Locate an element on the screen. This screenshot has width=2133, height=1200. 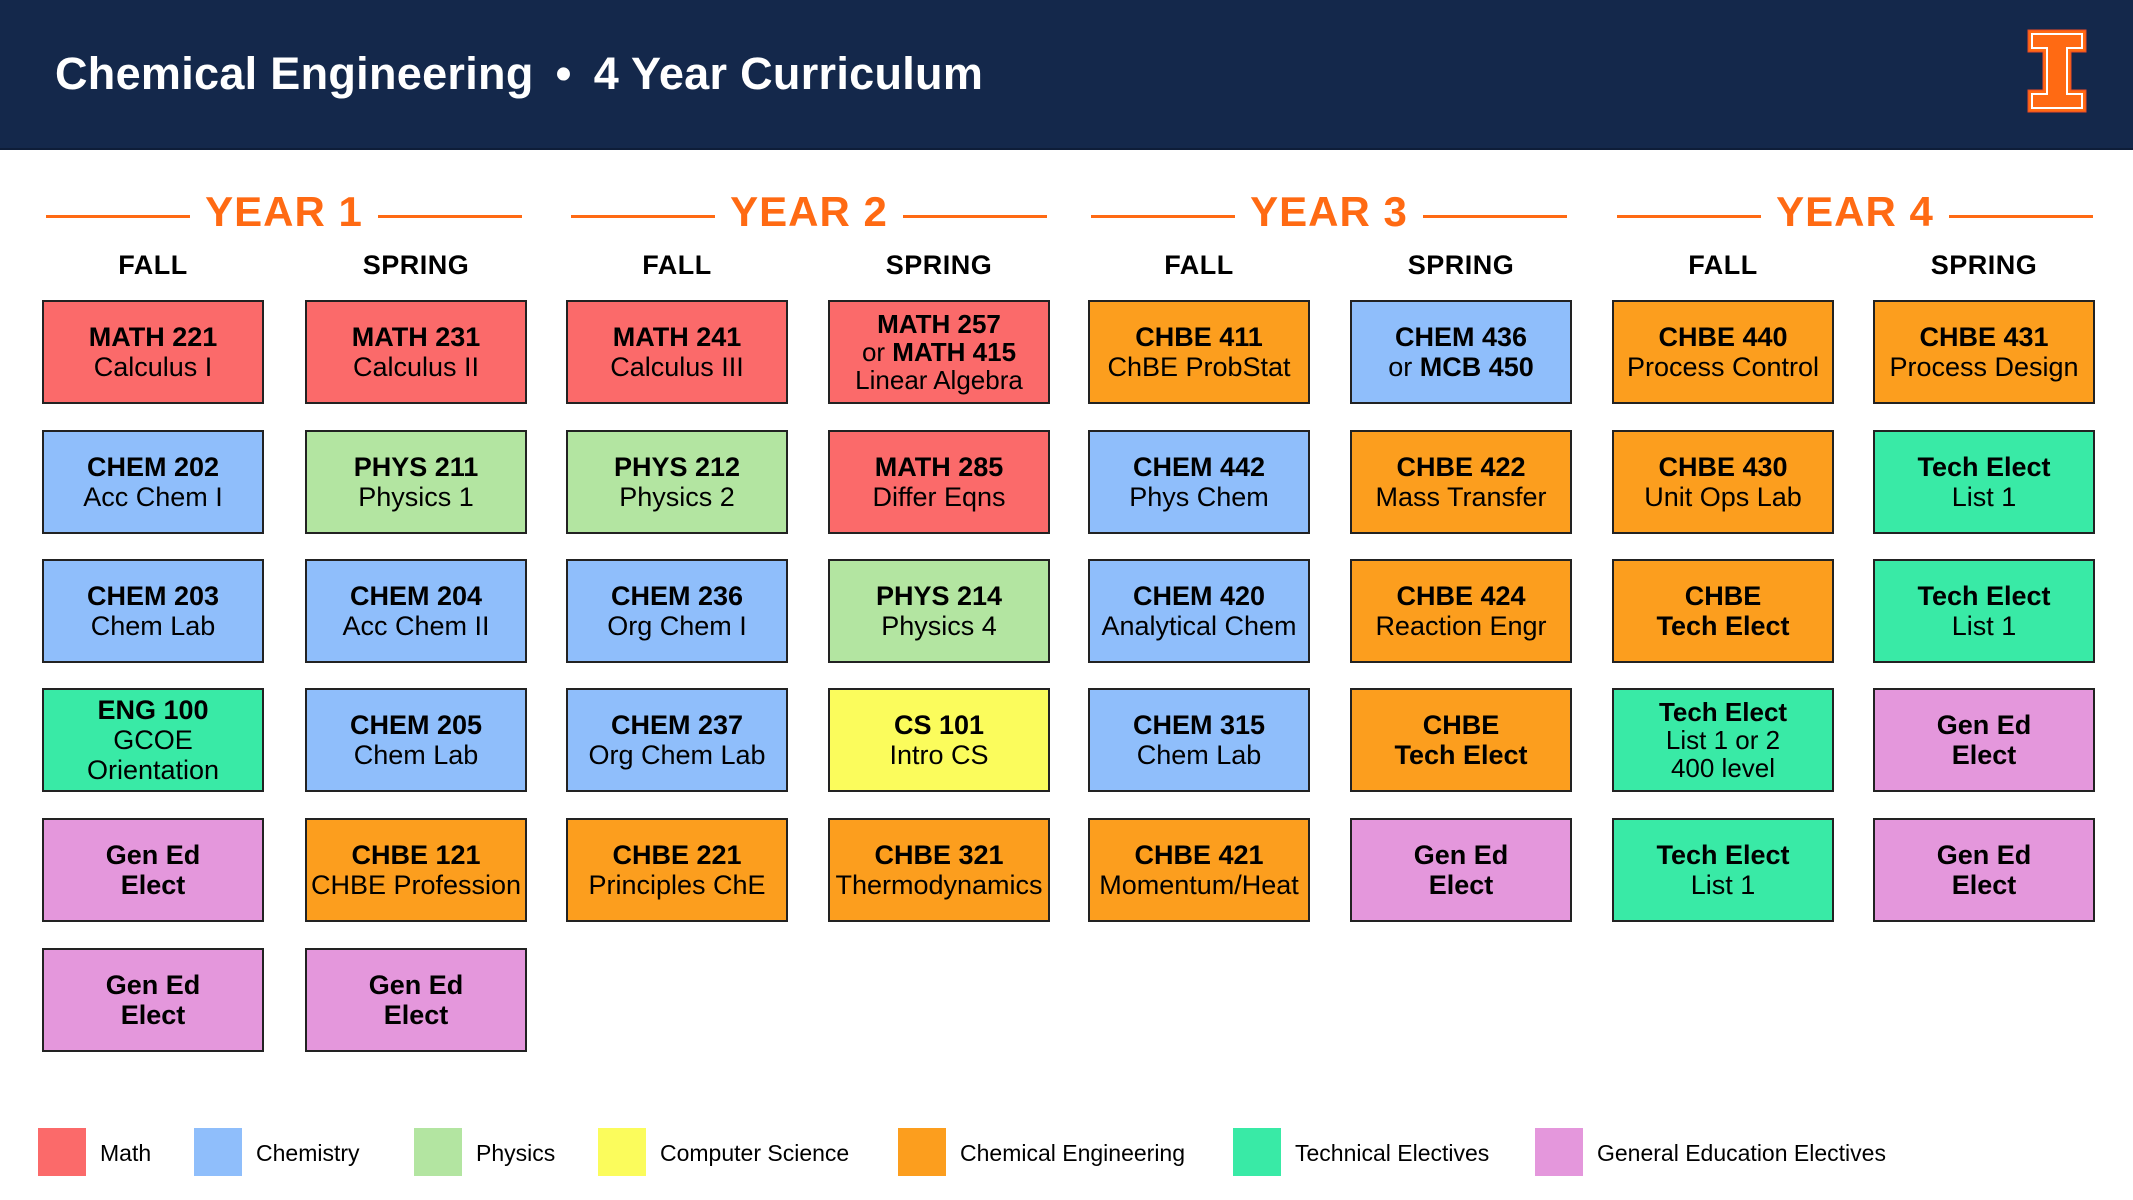
course-card: CHBE 431 Process Design is located at coordinates (1984, 352).